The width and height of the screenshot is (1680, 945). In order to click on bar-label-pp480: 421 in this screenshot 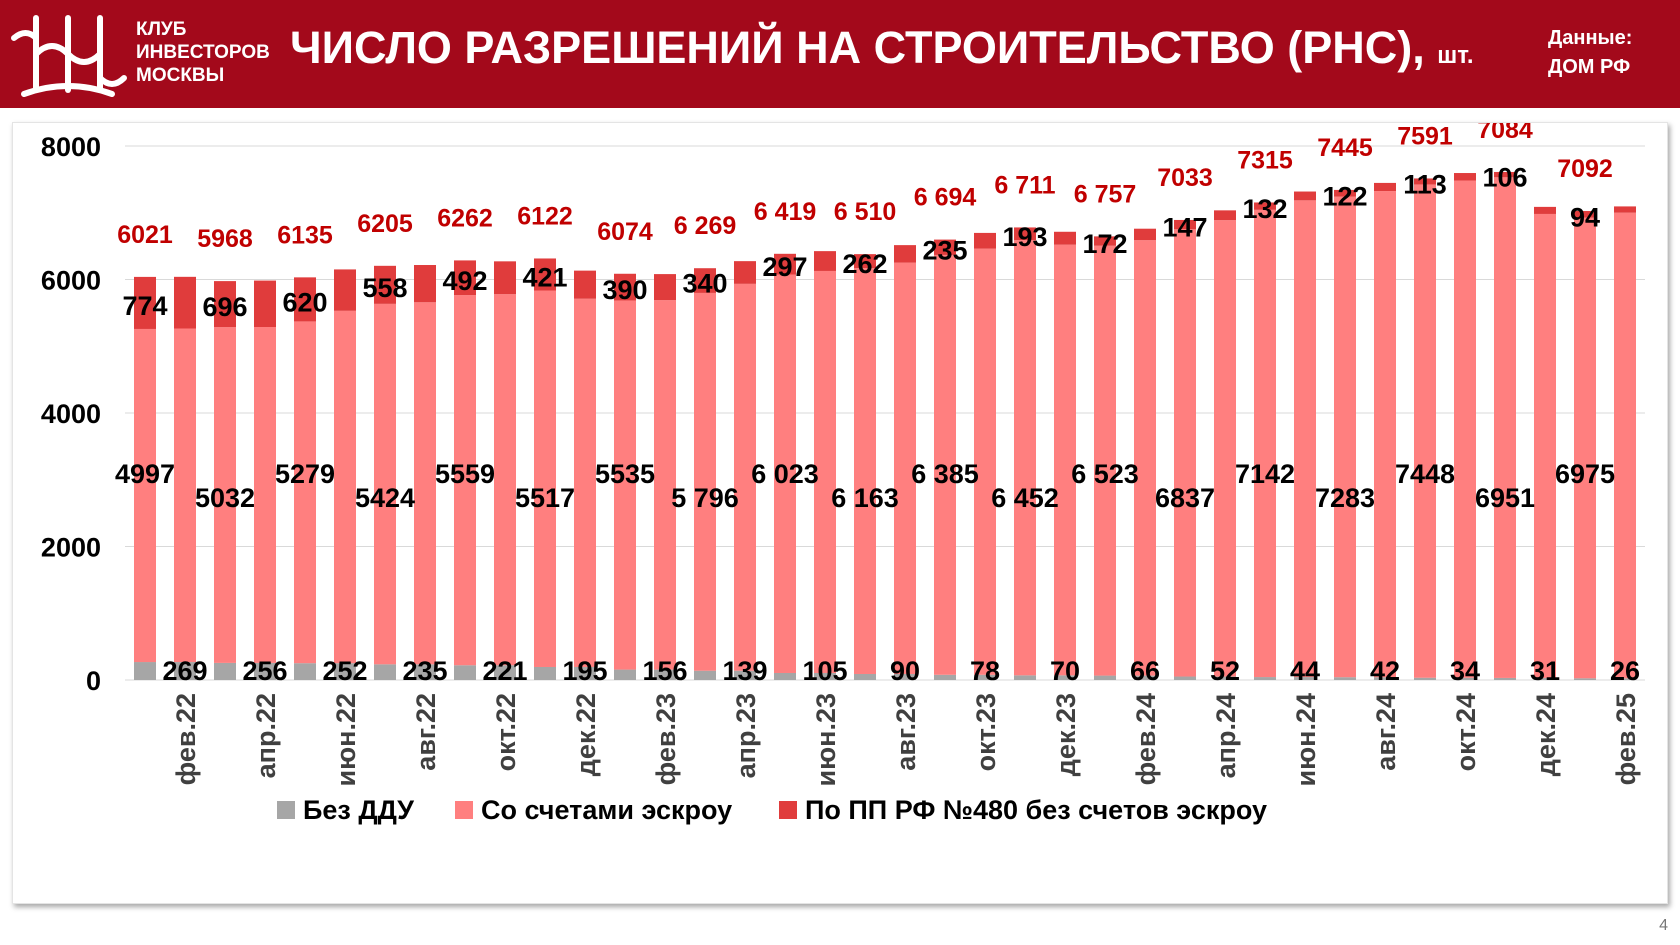, I will do `click(544, 277)`.